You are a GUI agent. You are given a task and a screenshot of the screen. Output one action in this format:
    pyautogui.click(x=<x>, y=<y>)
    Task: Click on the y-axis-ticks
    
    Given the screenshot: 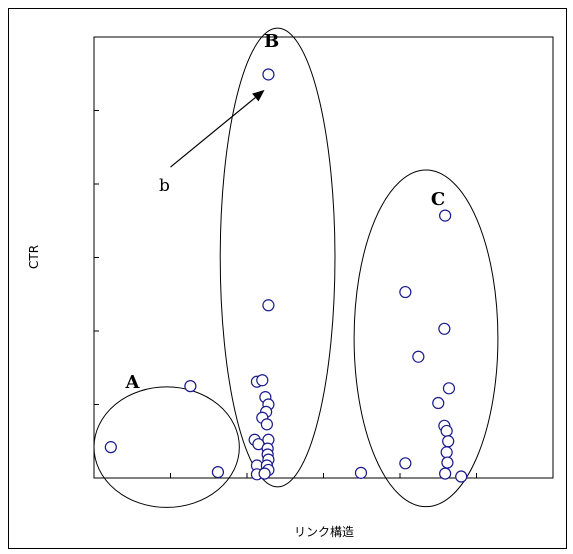 What is the action you would take?
    pyautogui.click(x=96, y=258)
    